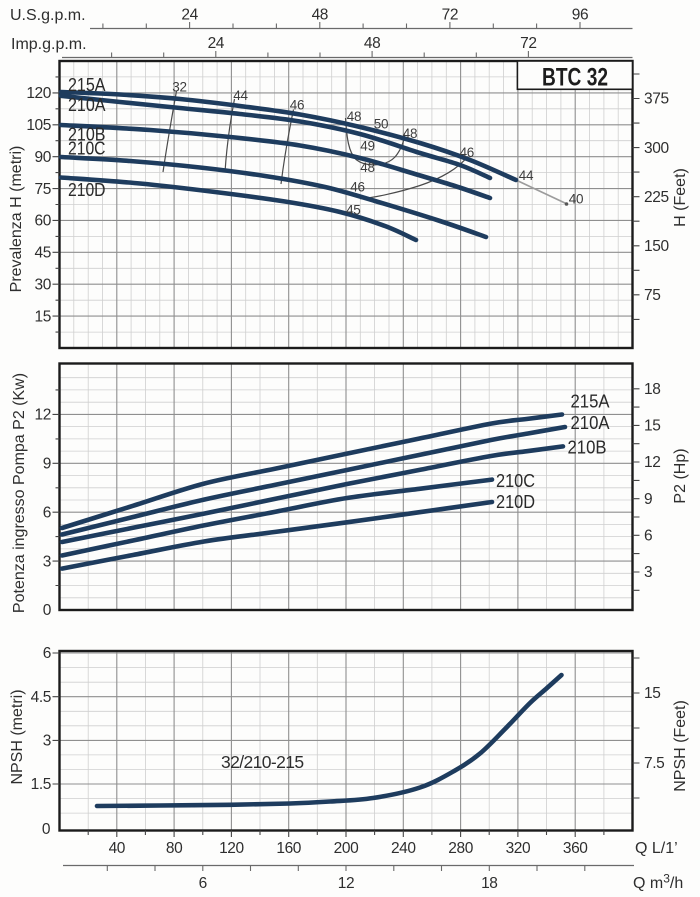 This screenshot has height=897, width=700. I want to click on svg-text: 225, so click(656, 197).